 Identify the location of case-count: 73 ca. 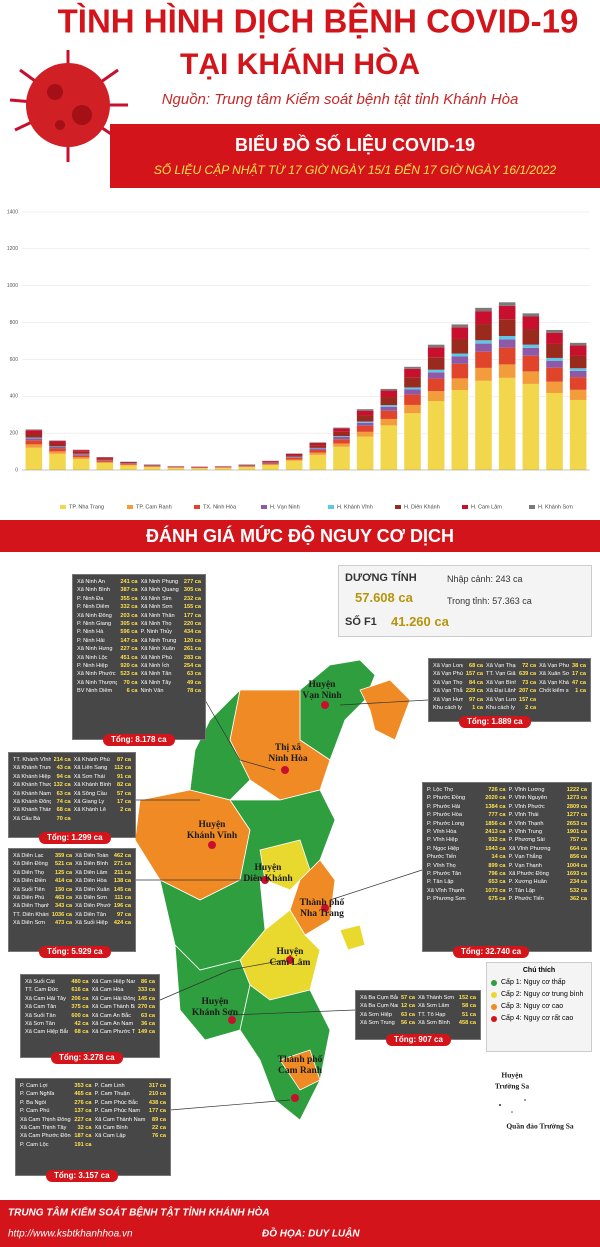
(529, 682).